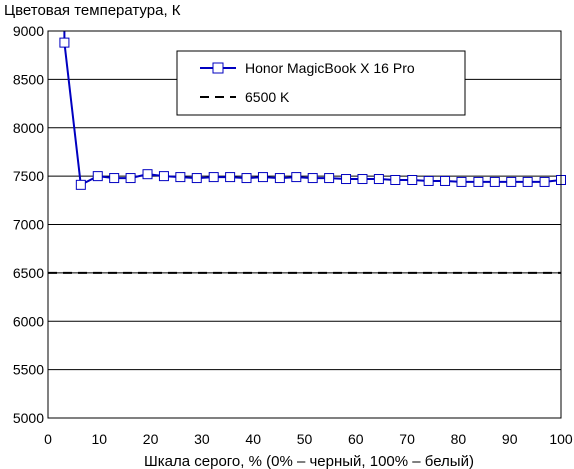 This screenshot has width=574, height=469. What do you see at coordinates (330, 68) in the screenshot?
I see `legend-label-series-1: Honor MagicBook X 16 Pro` at bounding box center [330, 68].